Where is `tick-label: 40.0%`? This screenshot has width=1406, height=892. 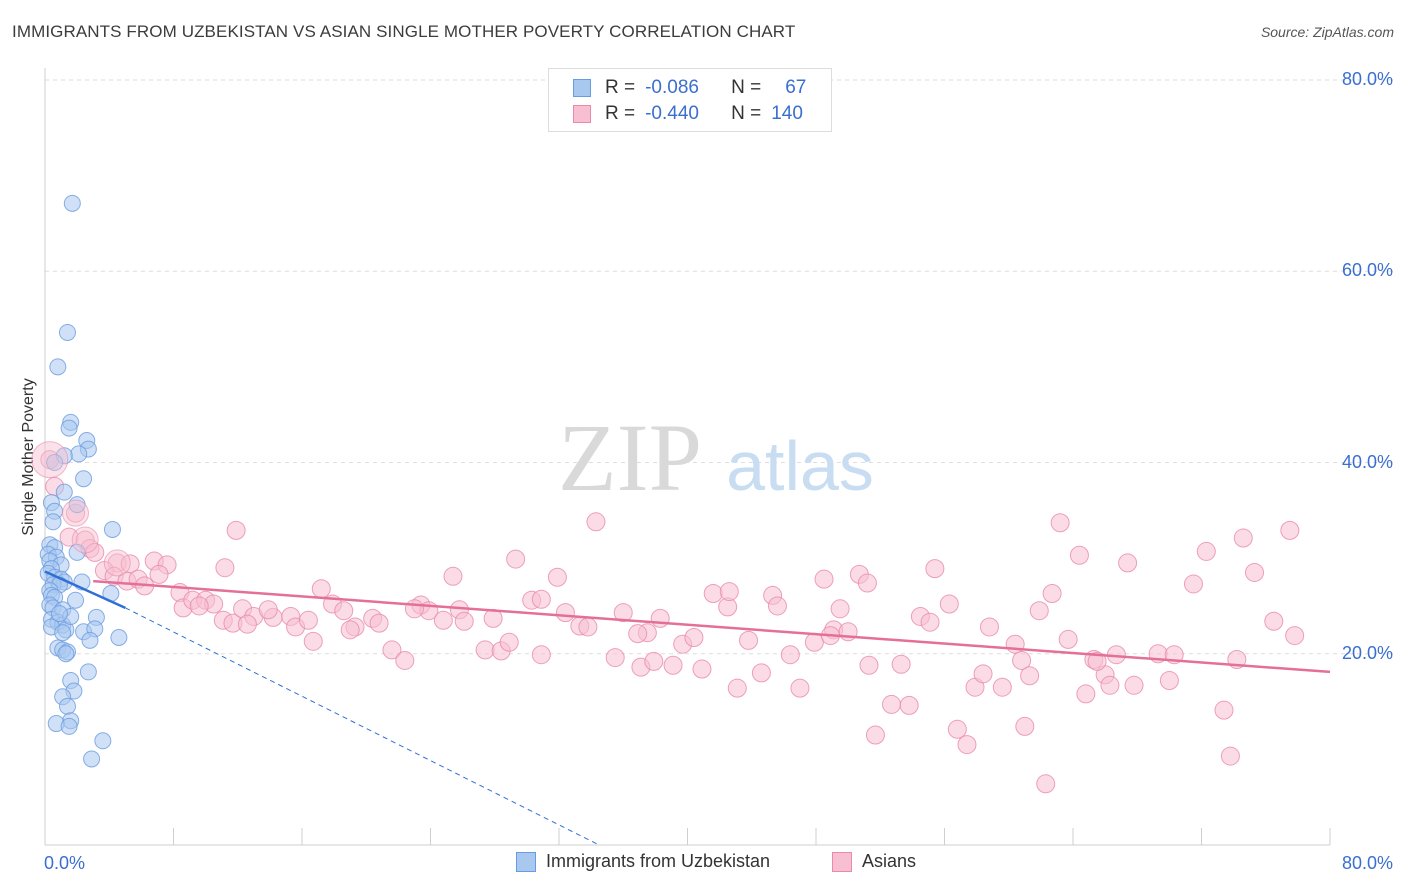
tick-label: 40.0% is located at coordinates (1367, 461).